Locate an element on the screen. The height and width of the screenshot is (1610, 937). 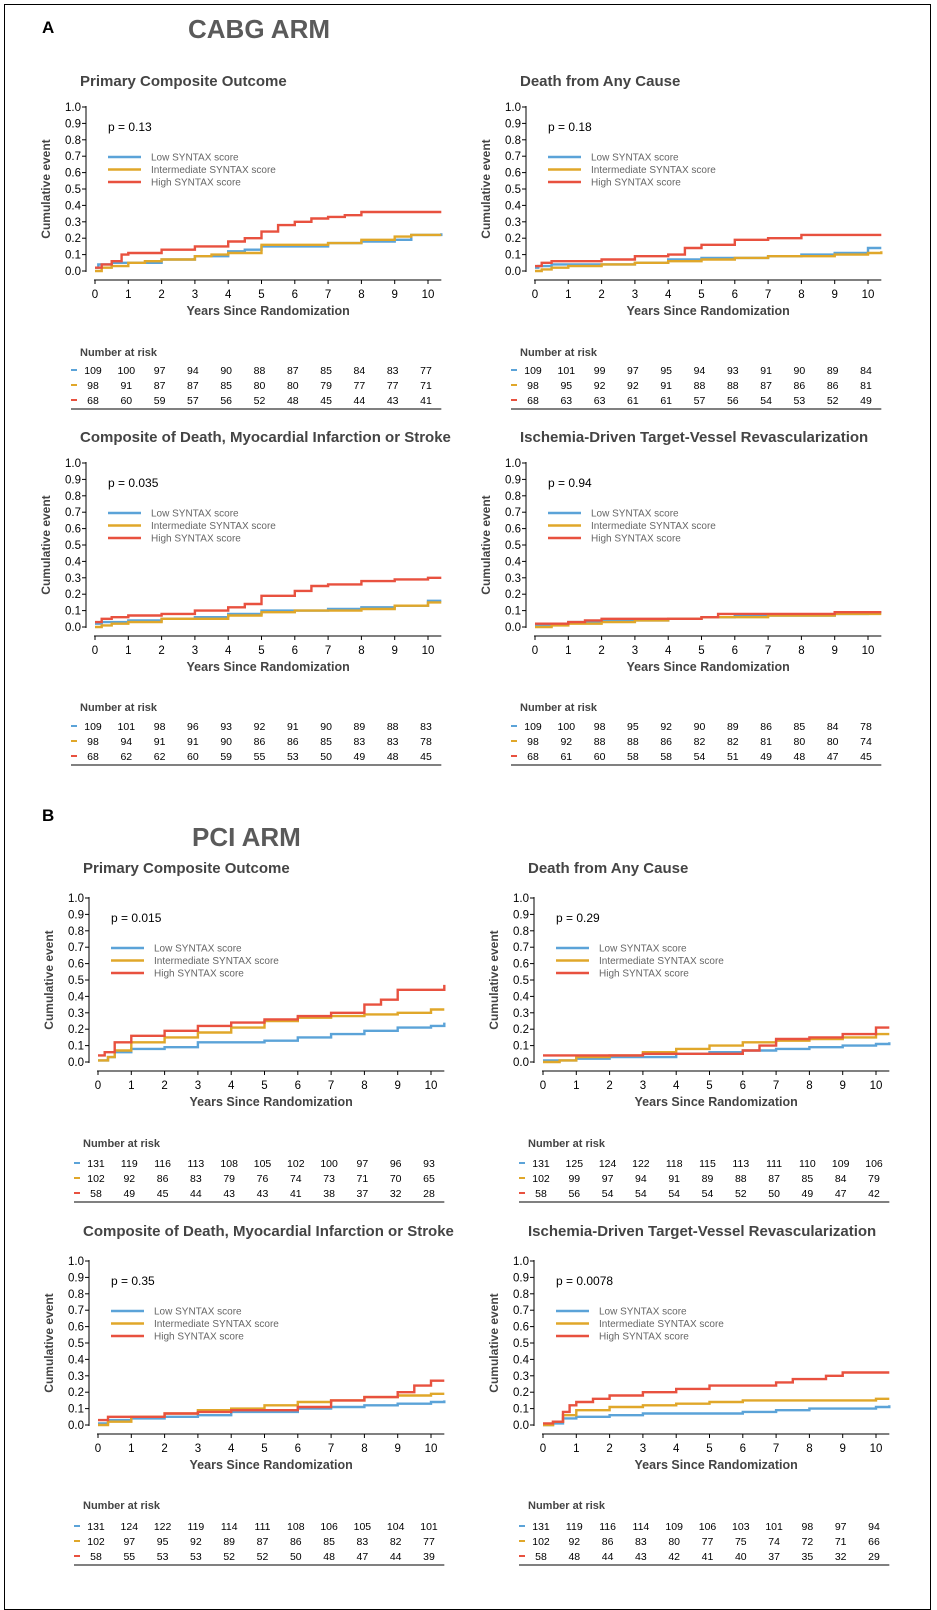
risk-value: 68 is located at coordinates (93, 757).